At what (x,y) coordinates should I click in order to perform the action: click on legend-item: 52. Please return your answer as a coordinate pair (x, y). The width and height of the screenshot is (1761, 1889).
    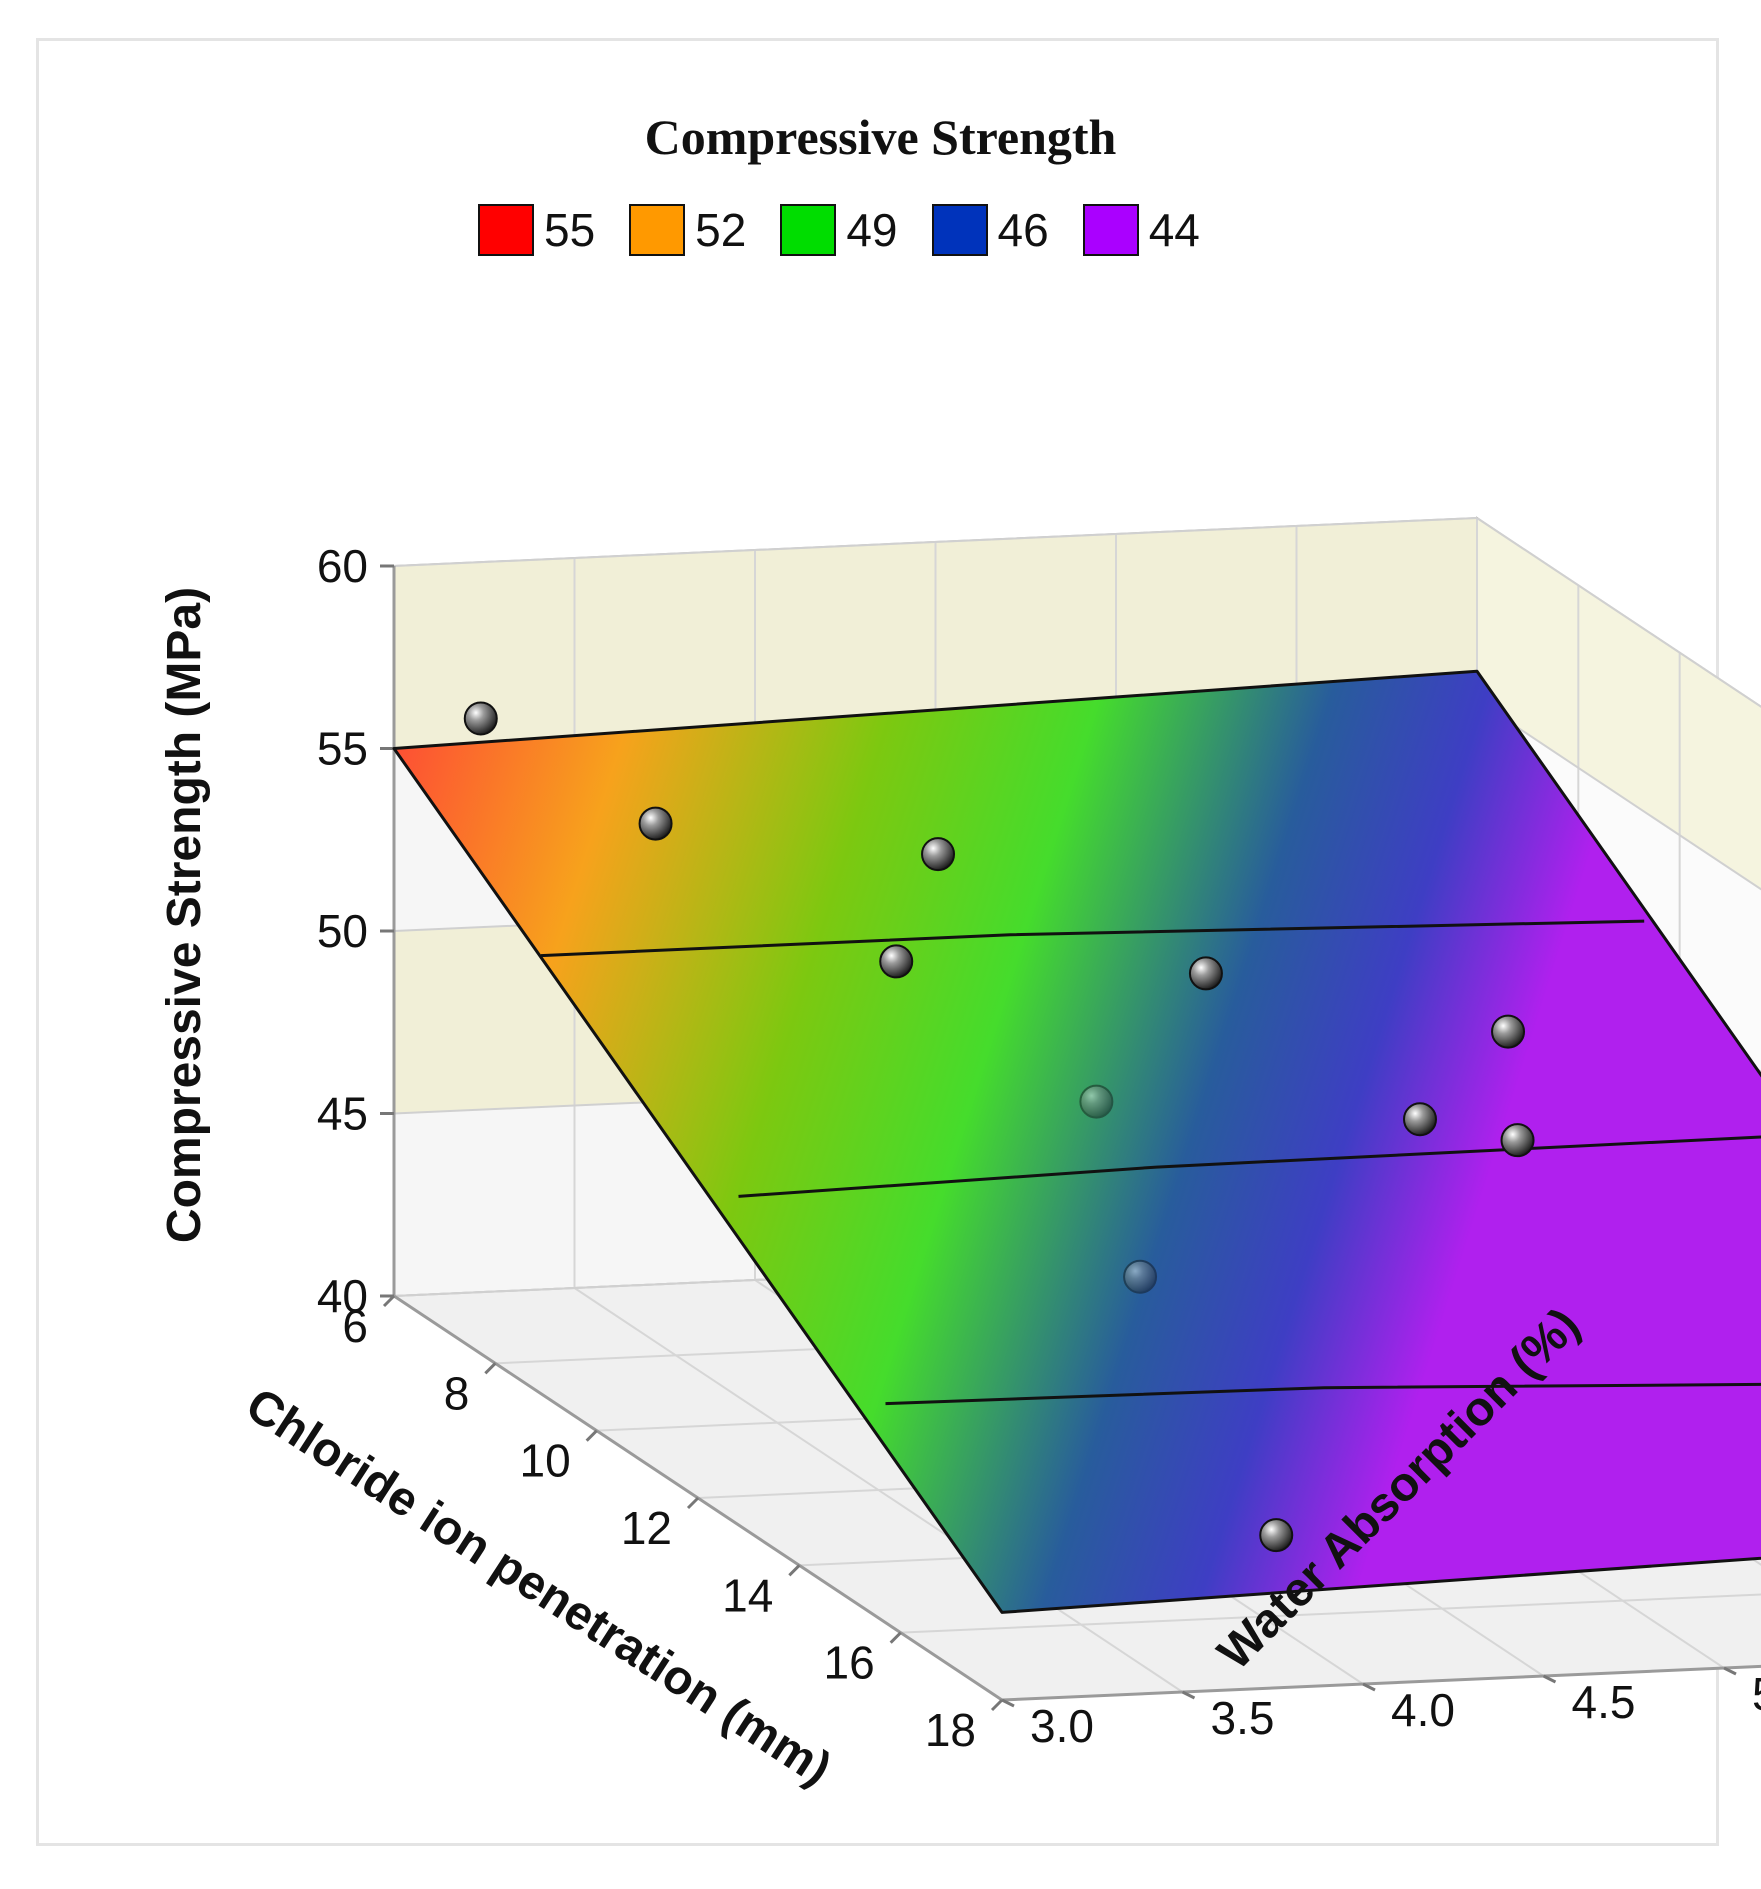
    Looking at the image, I should click on (687, 230).